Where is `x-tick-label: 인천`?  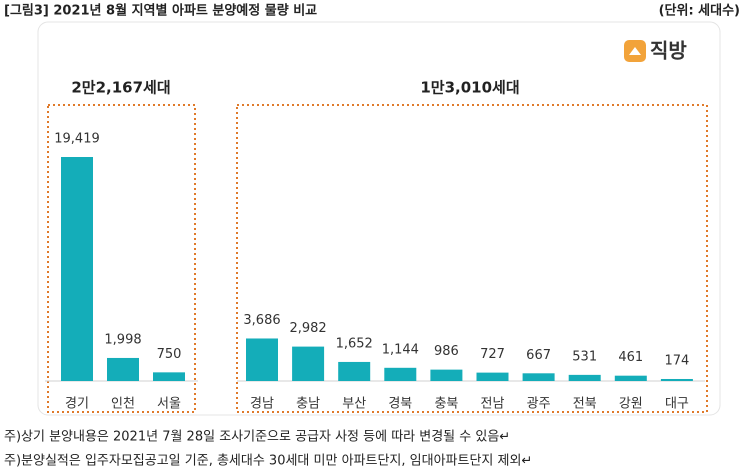 x-tick-label: 인천 is located at coordinates (123, 404).